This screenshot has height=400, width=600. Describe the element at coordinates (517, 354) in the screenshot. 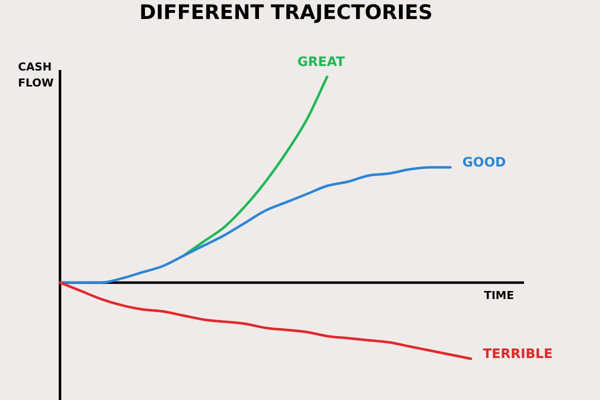

I see `series-label: TERRIBLE` at that location.